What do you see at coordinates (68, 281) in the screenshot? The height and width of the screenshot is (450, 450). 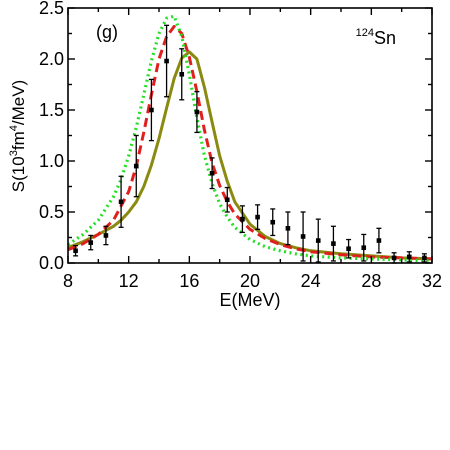 I see `x-tick-label: 8` at bounding box center [68, 281].